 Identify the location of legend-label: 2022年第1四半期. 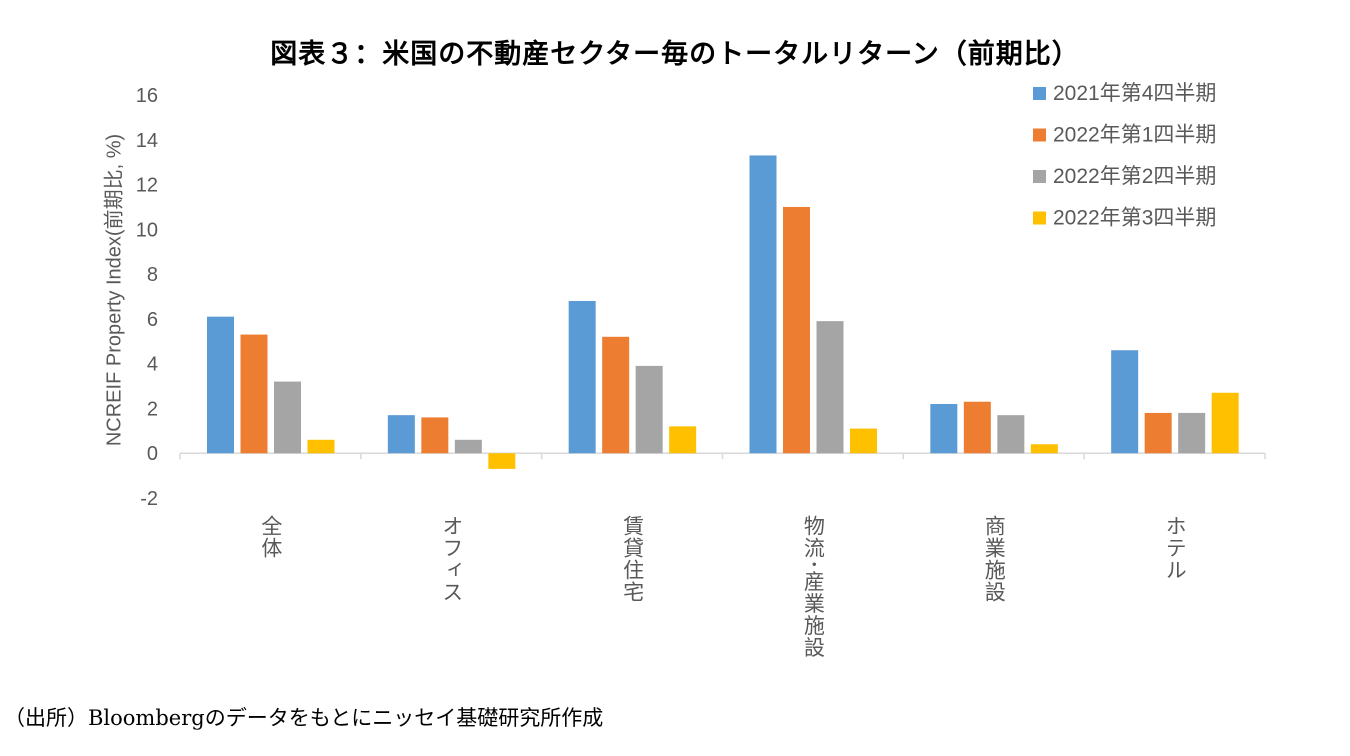
(1134, 135).